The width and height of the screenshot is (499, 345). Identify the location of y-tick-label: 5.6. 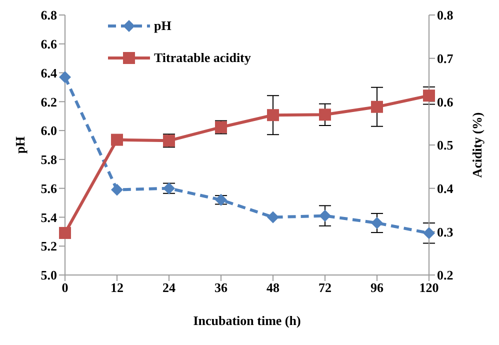
(49, 188).